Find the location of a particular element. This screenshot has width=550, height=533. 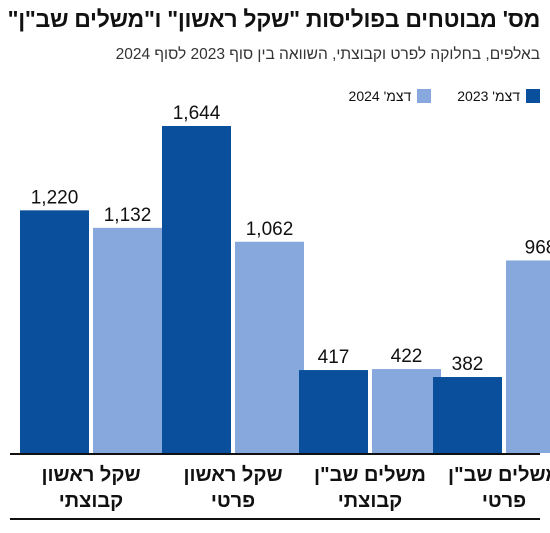

bar-g3-s0 is located at coordinates (467, 415).